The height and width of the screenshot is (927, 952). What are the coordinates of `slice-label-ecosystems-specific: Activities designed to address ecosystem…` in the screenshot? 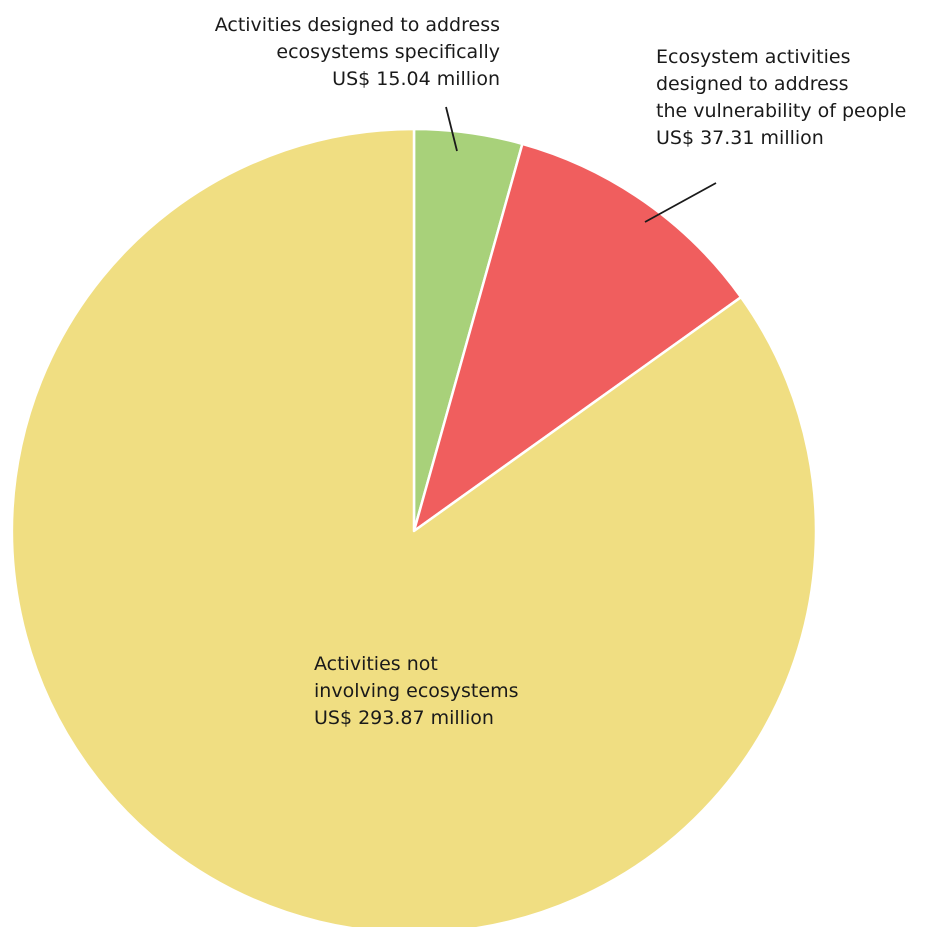 It's located at (357, 52).